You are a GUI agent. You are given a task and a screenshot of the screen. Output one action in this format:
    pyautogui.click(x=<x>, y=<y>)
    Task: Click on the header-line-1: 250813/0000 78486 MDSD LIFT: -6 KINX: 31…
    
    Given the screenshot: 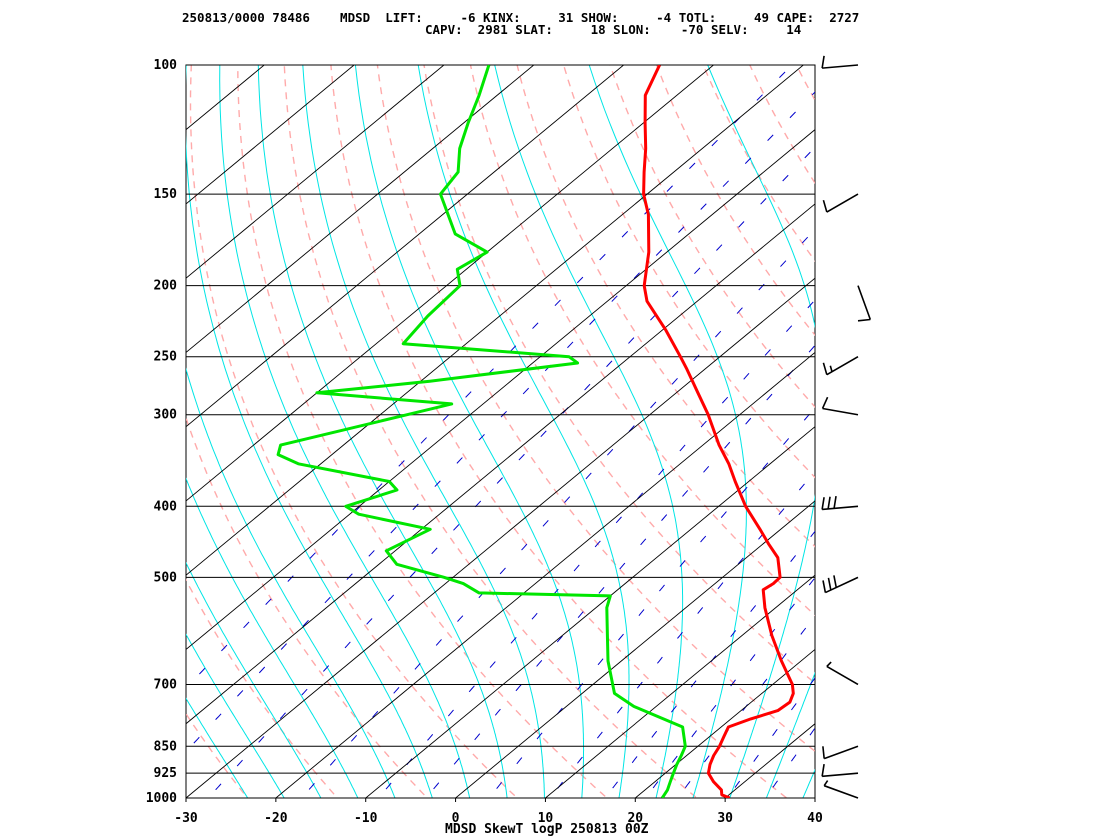 What is the action you would take?
    pyautogui.click(x=520, y=17)
    